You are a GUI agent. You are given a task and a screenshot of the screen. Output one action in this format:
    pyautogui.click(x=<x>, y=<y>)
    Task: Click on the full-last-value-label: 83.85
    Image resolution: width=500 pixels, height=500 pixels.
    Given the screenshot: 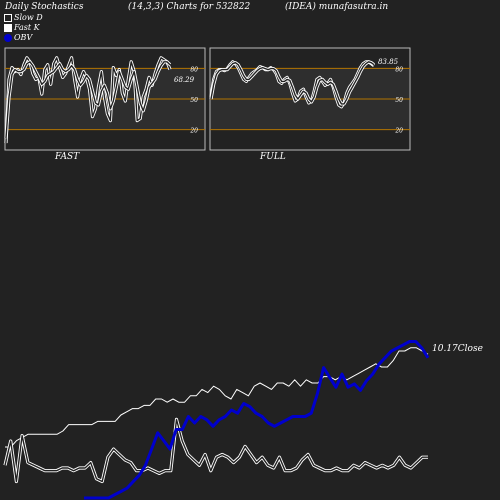 What is the action you would take?
    pyautogui.click(x=388, y=62)
    